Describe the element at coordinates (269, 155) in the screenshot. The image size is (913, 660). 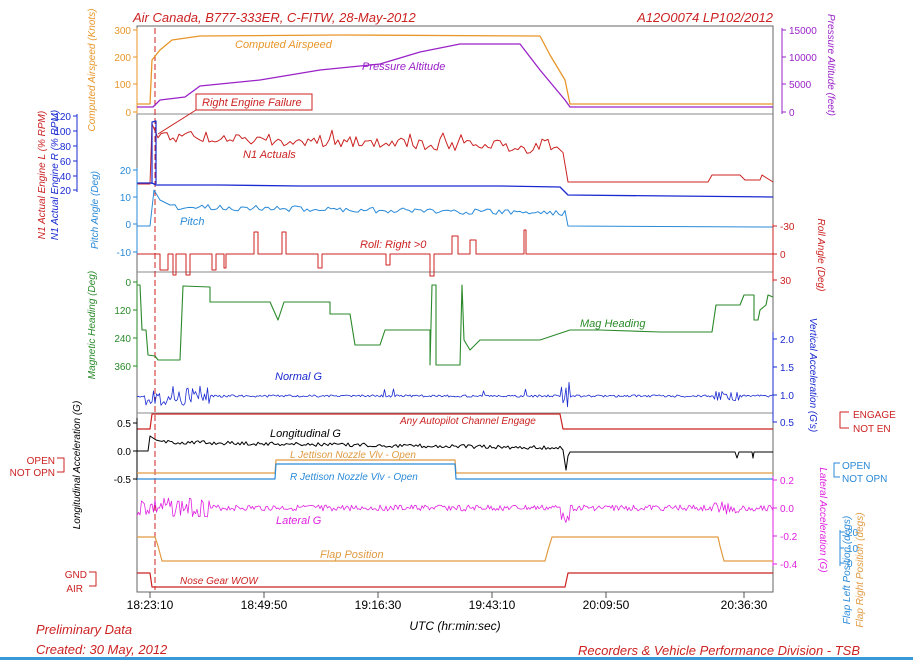
I see `n1-series-label: N1 Actuals` at that location.